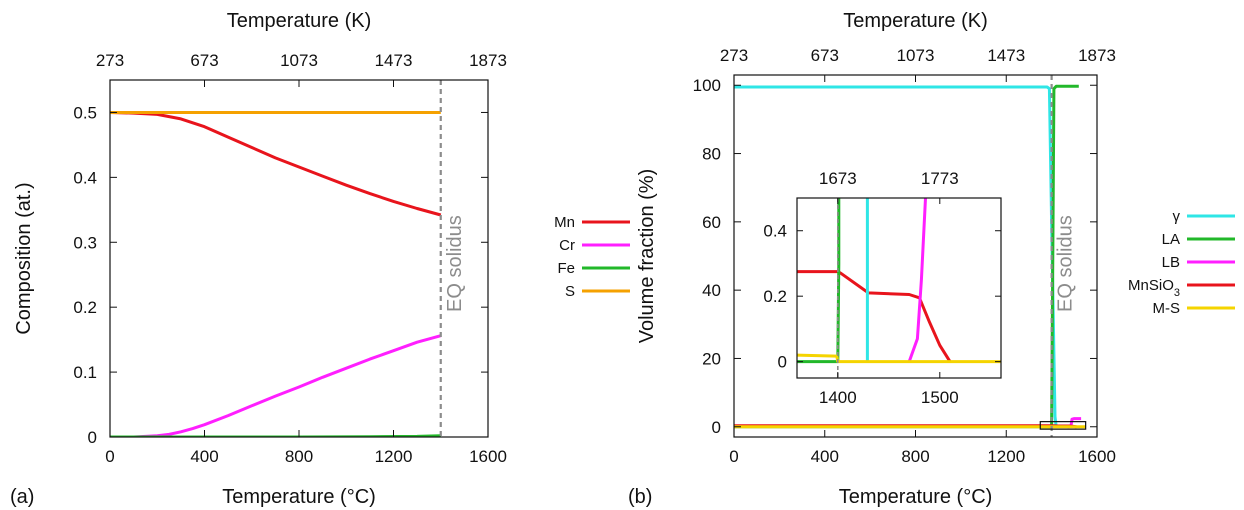  Describe the element at coordinates (940, 397) in the screenshot. I see `inset-x-tick-label: 1500` at that location.